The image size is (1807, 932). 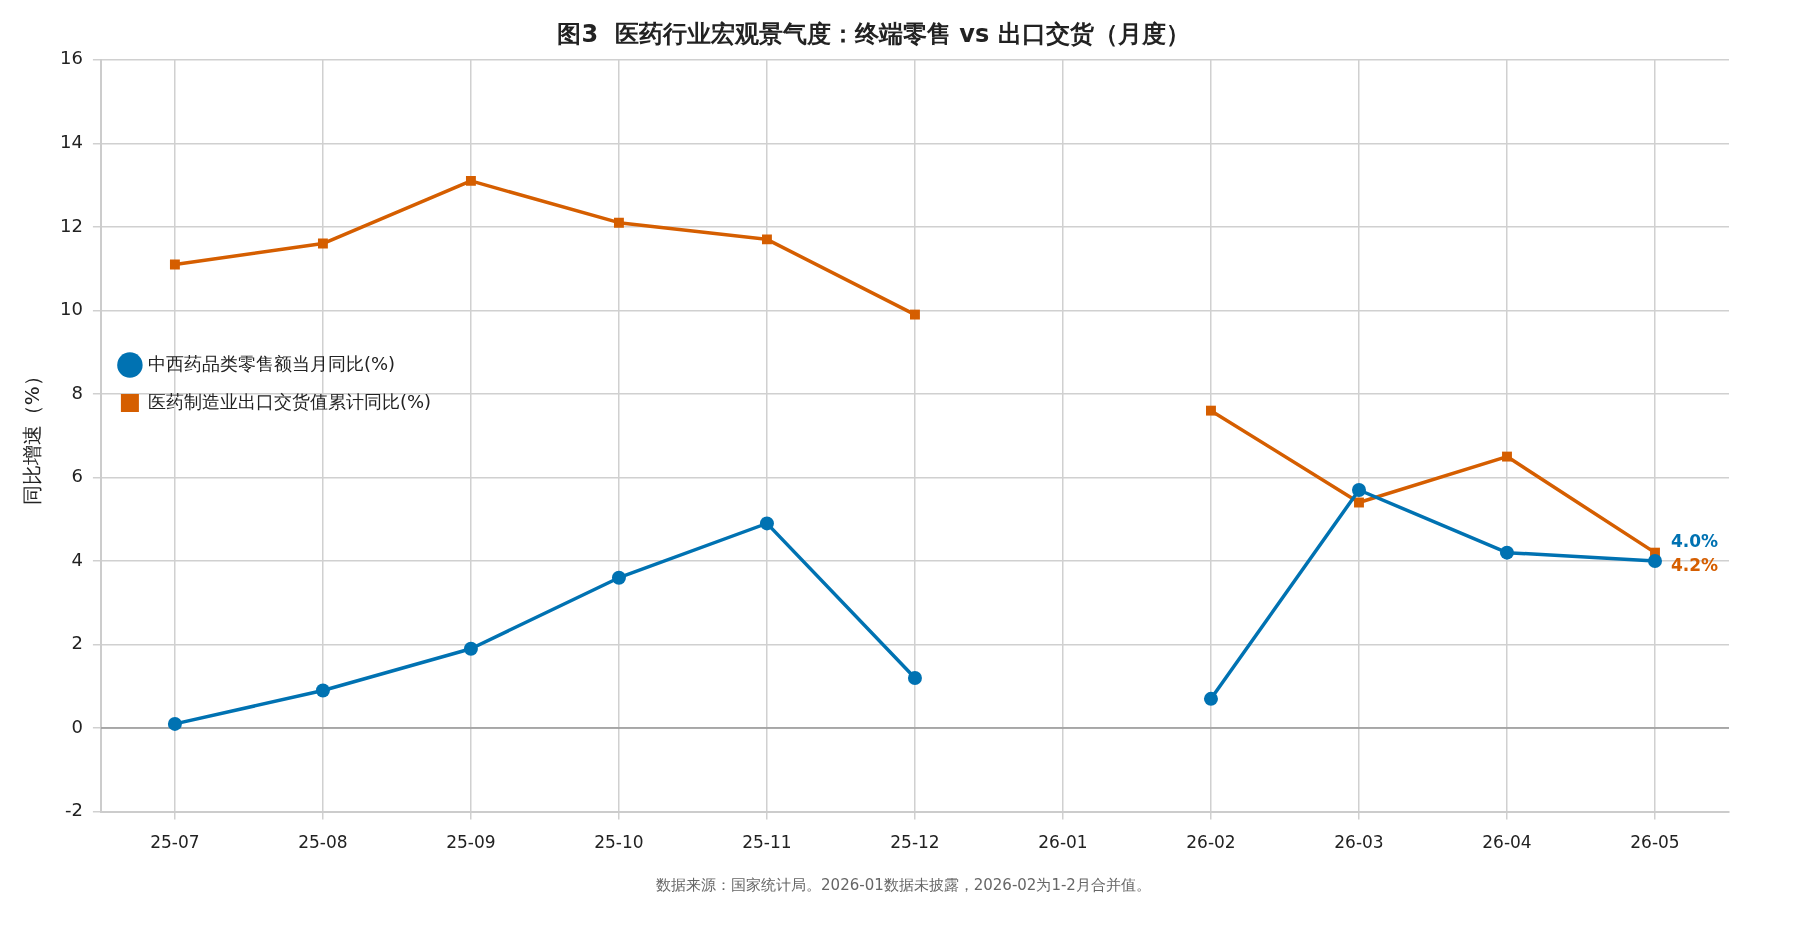 What do you see at coordinates (289, 401) in the screenshot?
I see `legend-label: 医药制造业出口交货值累计同比(%)` at bounding box center [289, 401].